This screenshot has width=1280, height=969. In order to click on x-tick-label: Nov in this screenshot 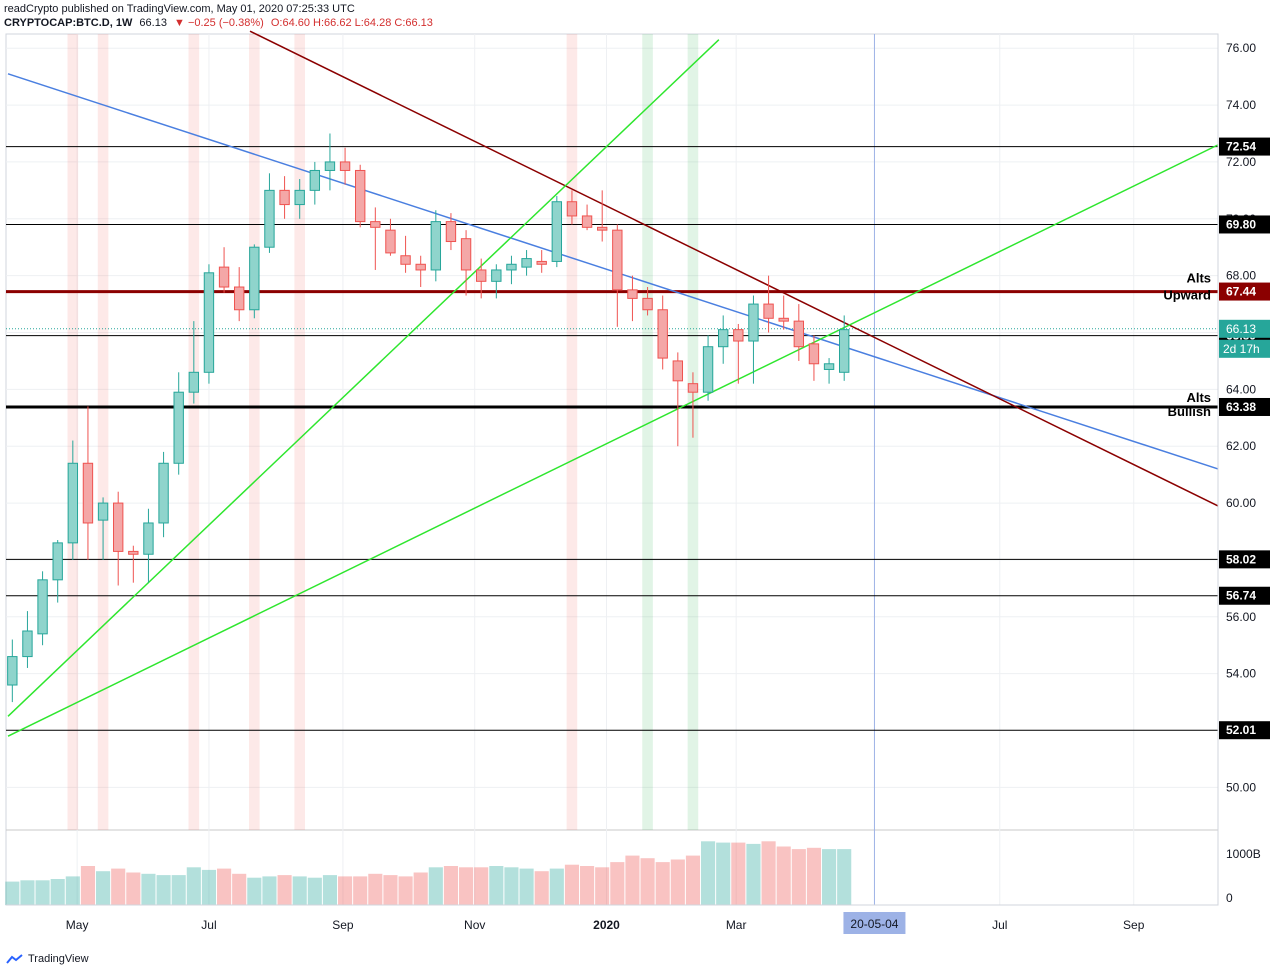, I will do `click(474, 925)`.